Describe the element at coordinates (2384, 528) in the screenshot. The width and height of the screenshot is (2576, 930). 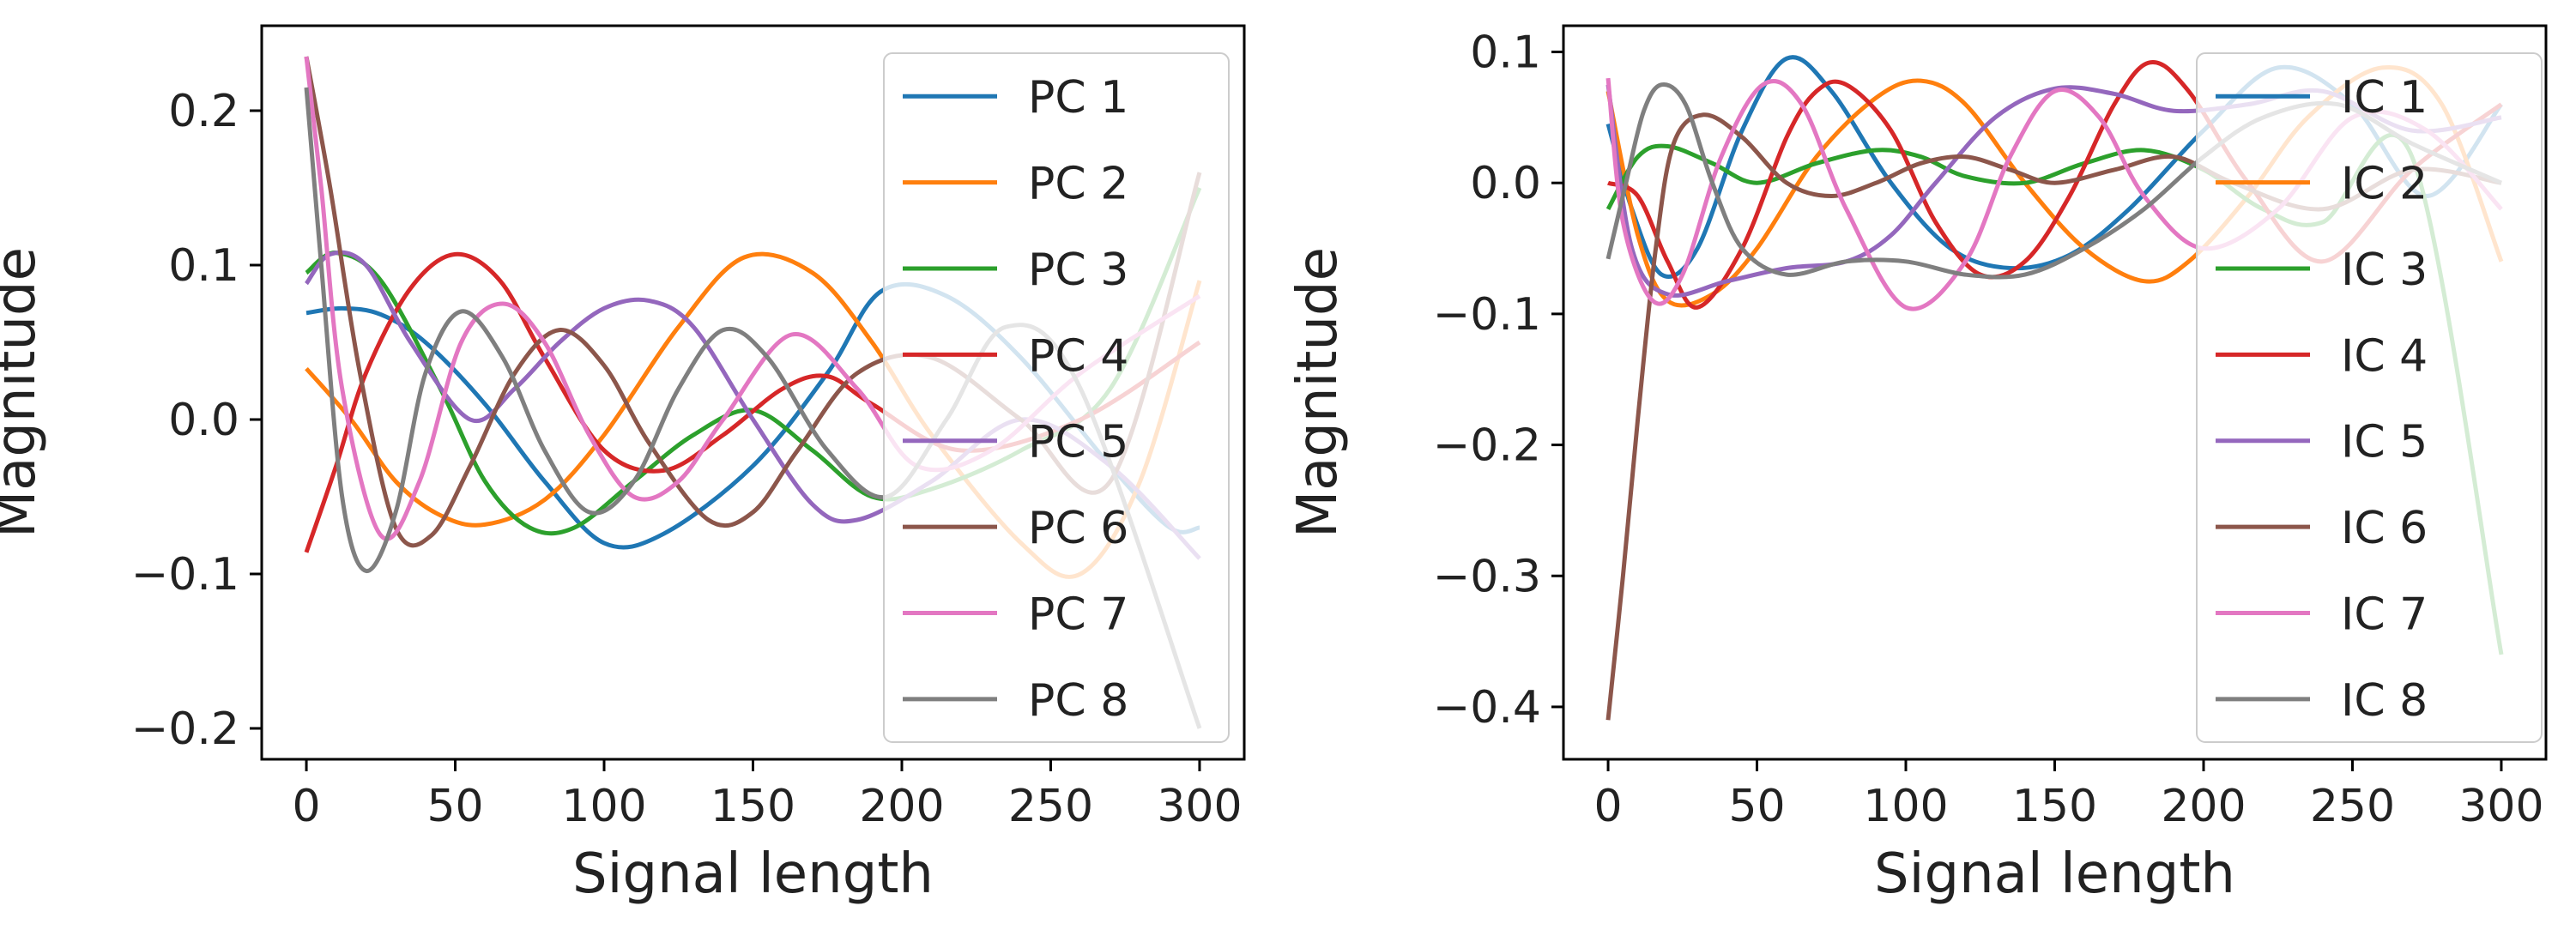
I see `legend-label-ic-6: IC 6` at that location.